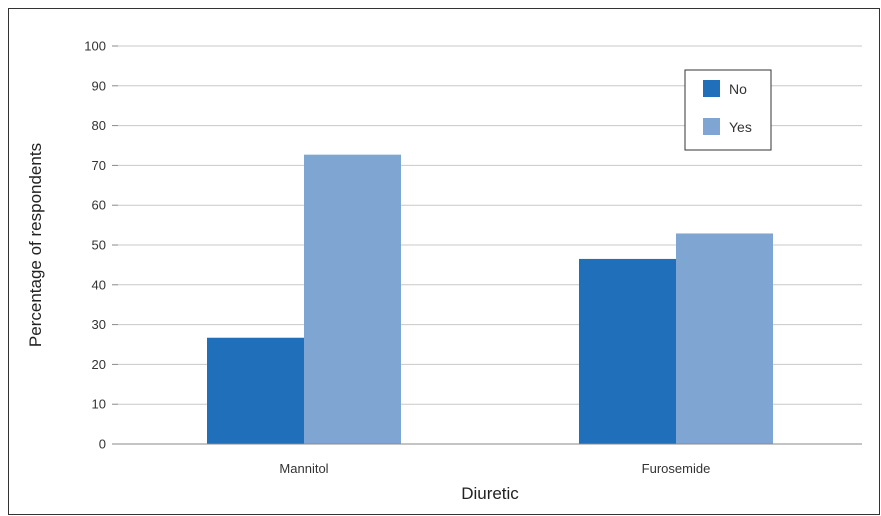 The width and height of the screenshot is (881, 516). What do you see at coordinates (303, 468) in the screenshot?
I see `x-tick-label: Mannitol` at bounding box center [303, 468].